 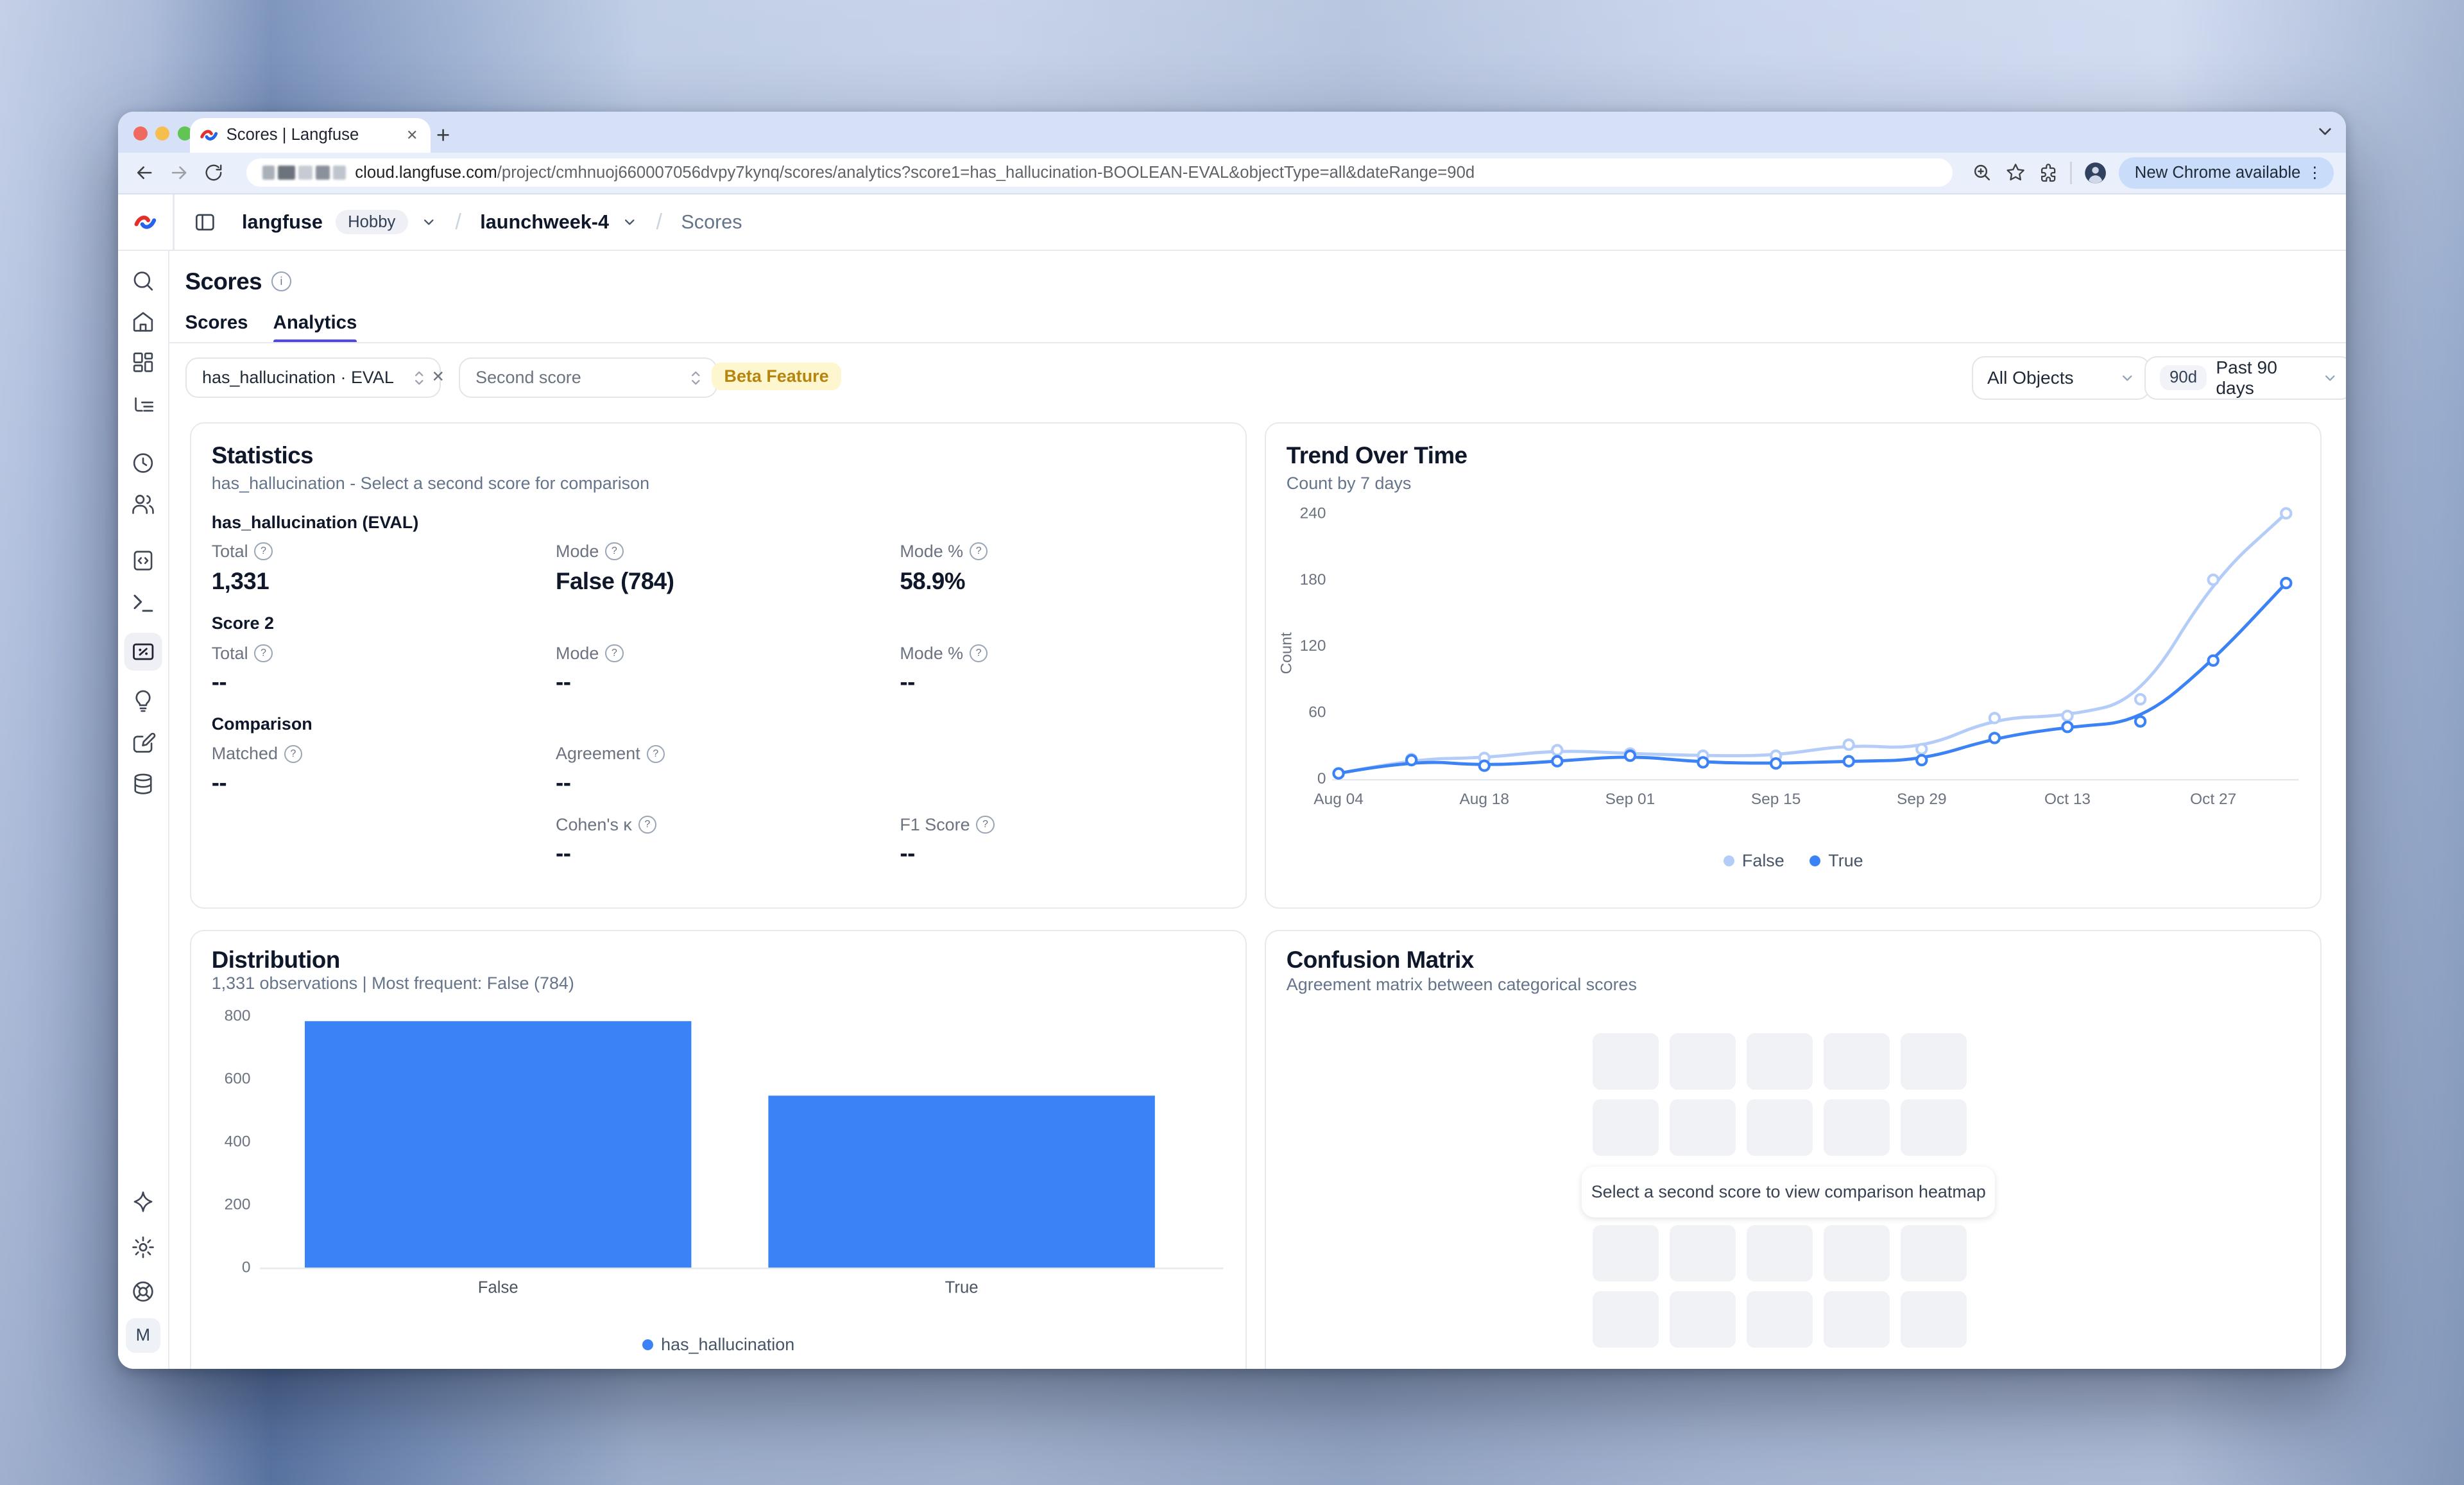 I want to click on datasets-database-icon, so click(x=143, y=783).